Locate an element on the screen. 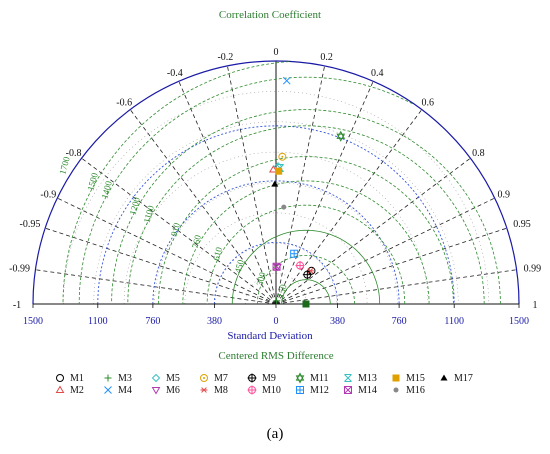  legend-marker-m11 is located at coordinates (300, 378).